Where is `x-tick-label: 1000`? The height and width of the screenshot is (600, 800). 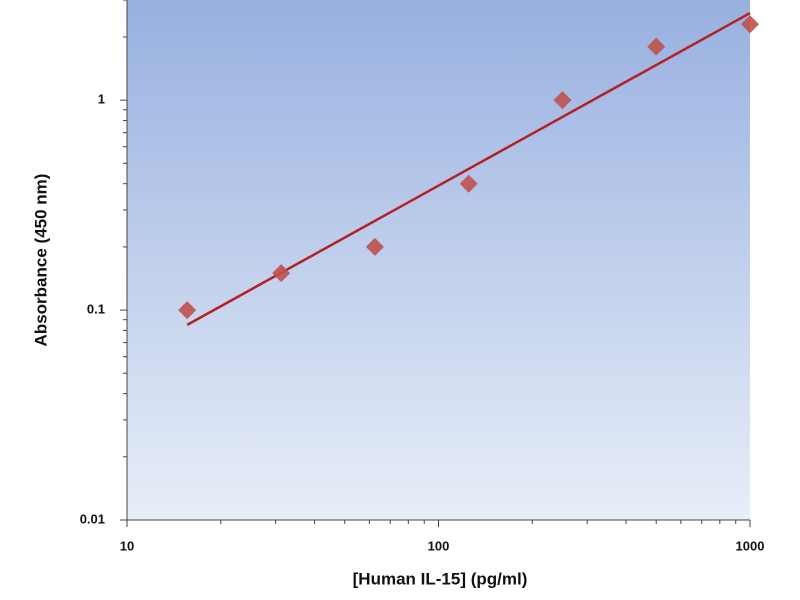
x-tick-label: 1000 is located at coordinates (750, 545).